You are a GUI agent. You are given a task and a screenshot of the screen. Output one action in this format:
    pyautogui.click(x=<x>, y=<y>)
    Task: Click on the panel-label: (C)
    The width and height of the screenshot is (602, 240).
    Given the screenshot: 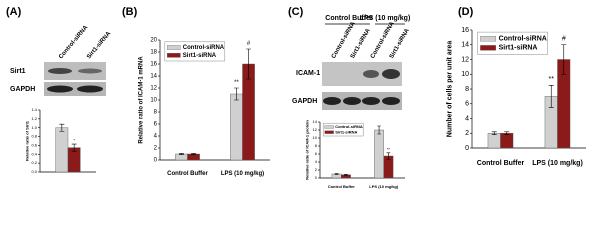 What is the action you would take?
    pyautogui.click(x=296, y=12)
    